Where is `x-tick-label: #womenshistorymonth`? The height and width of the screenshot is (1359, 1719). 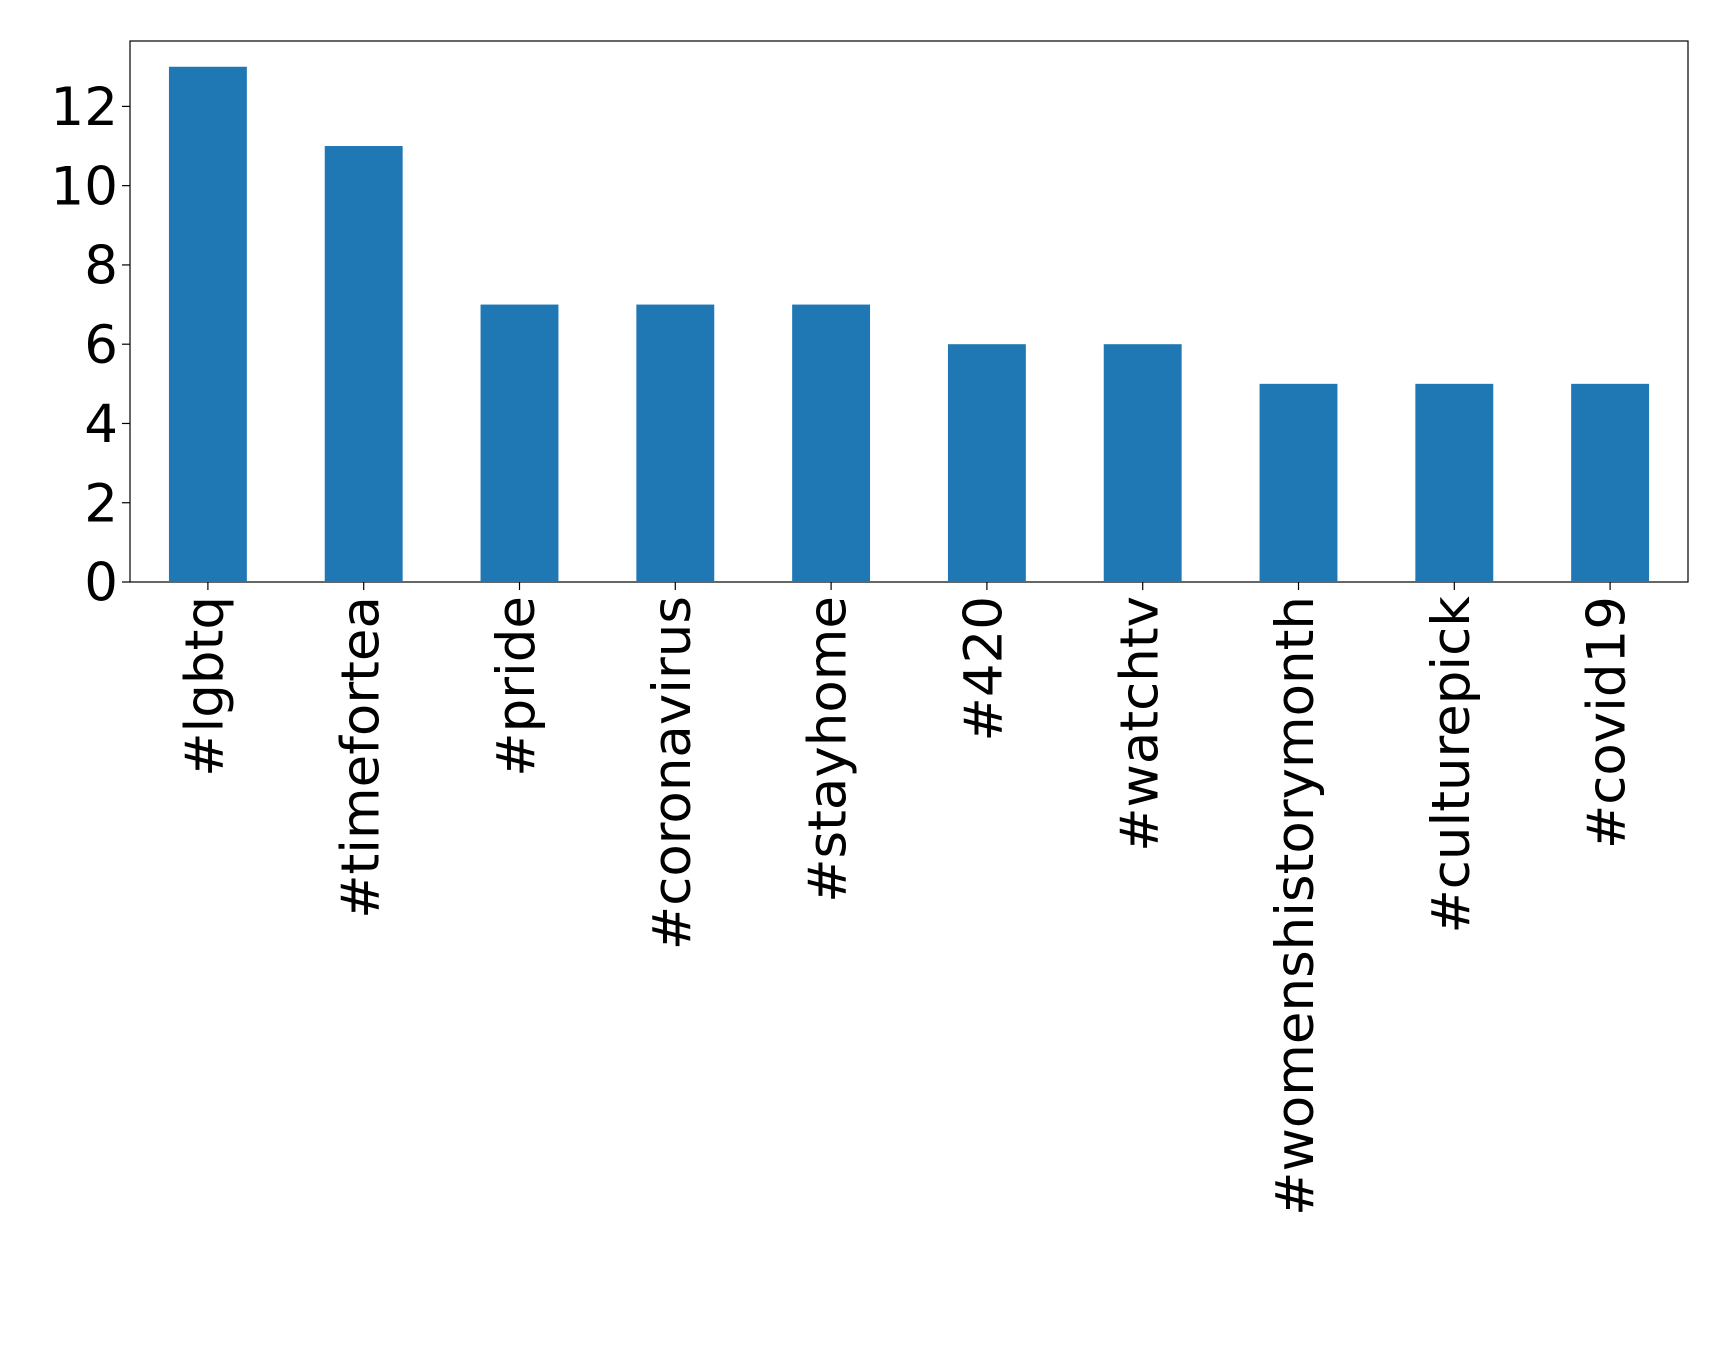 x-tick-label: #womenshistorymonth is located at coordinates (1295, 906).